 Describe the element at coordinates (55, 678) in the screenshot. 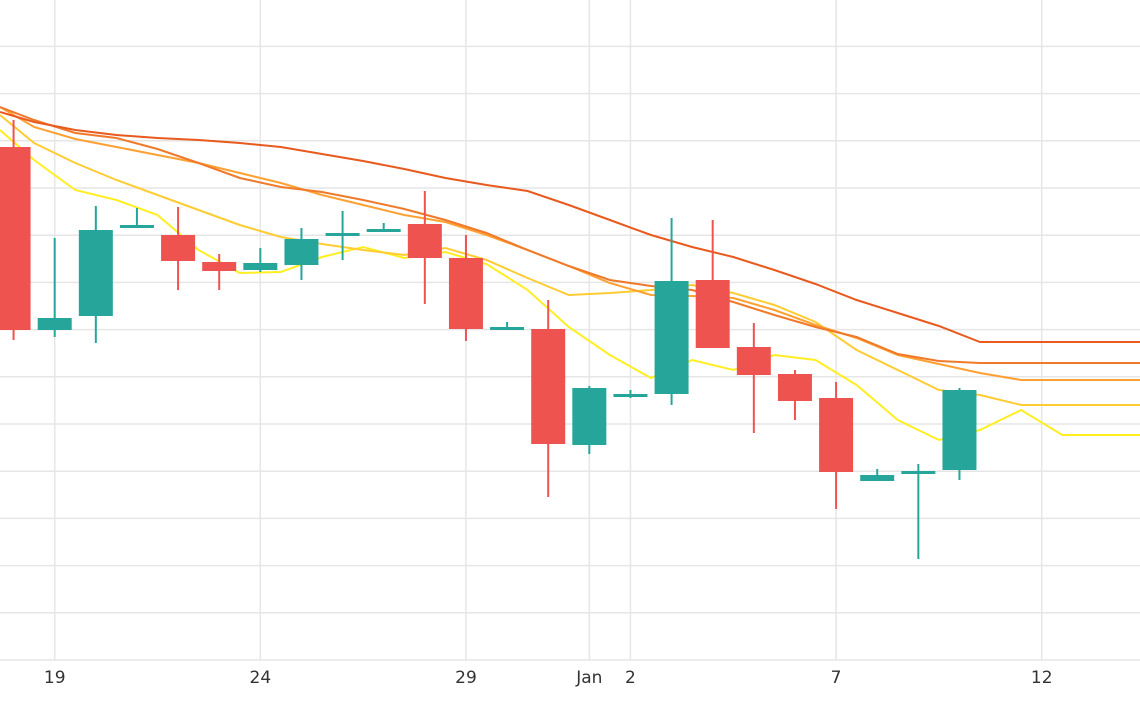

I see `x-tick-label: 19` at that location.